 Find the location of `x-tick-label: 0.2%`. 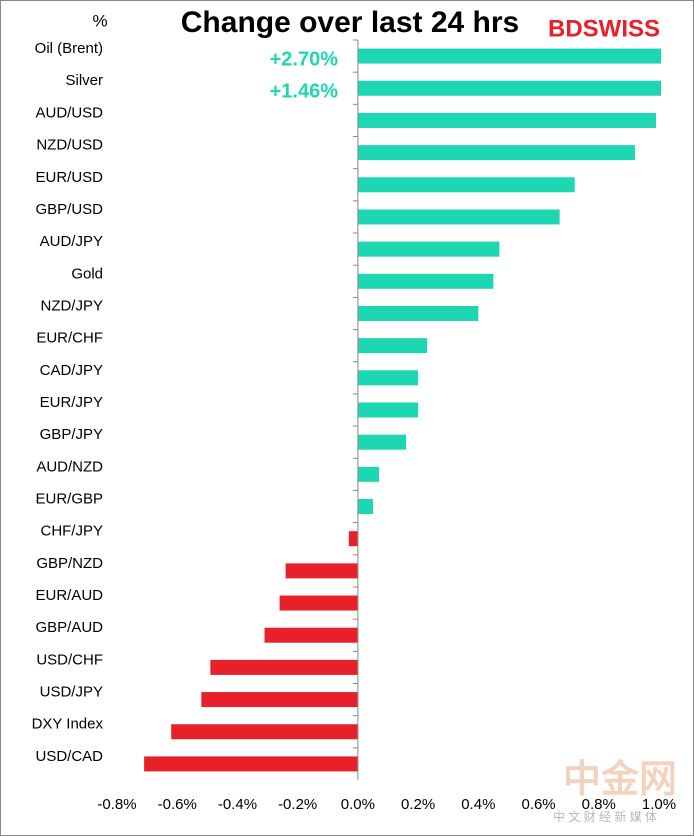

x-tick-label: 0.2% is located at coordinates (418, 804).